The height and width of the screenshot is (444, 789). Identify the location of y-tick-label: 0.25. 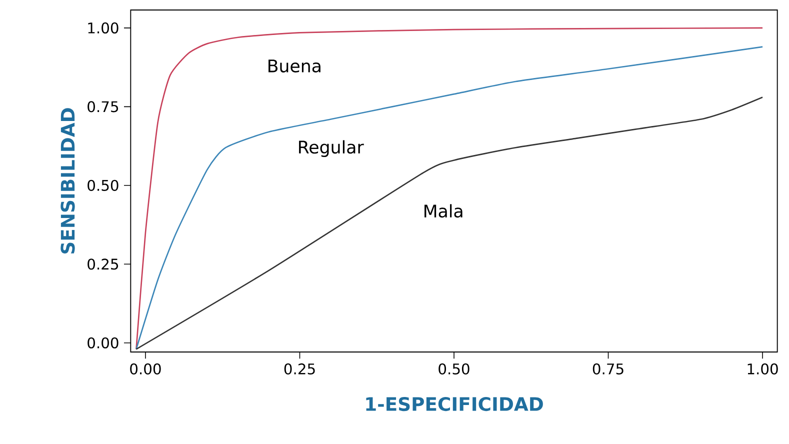
(103, 264).